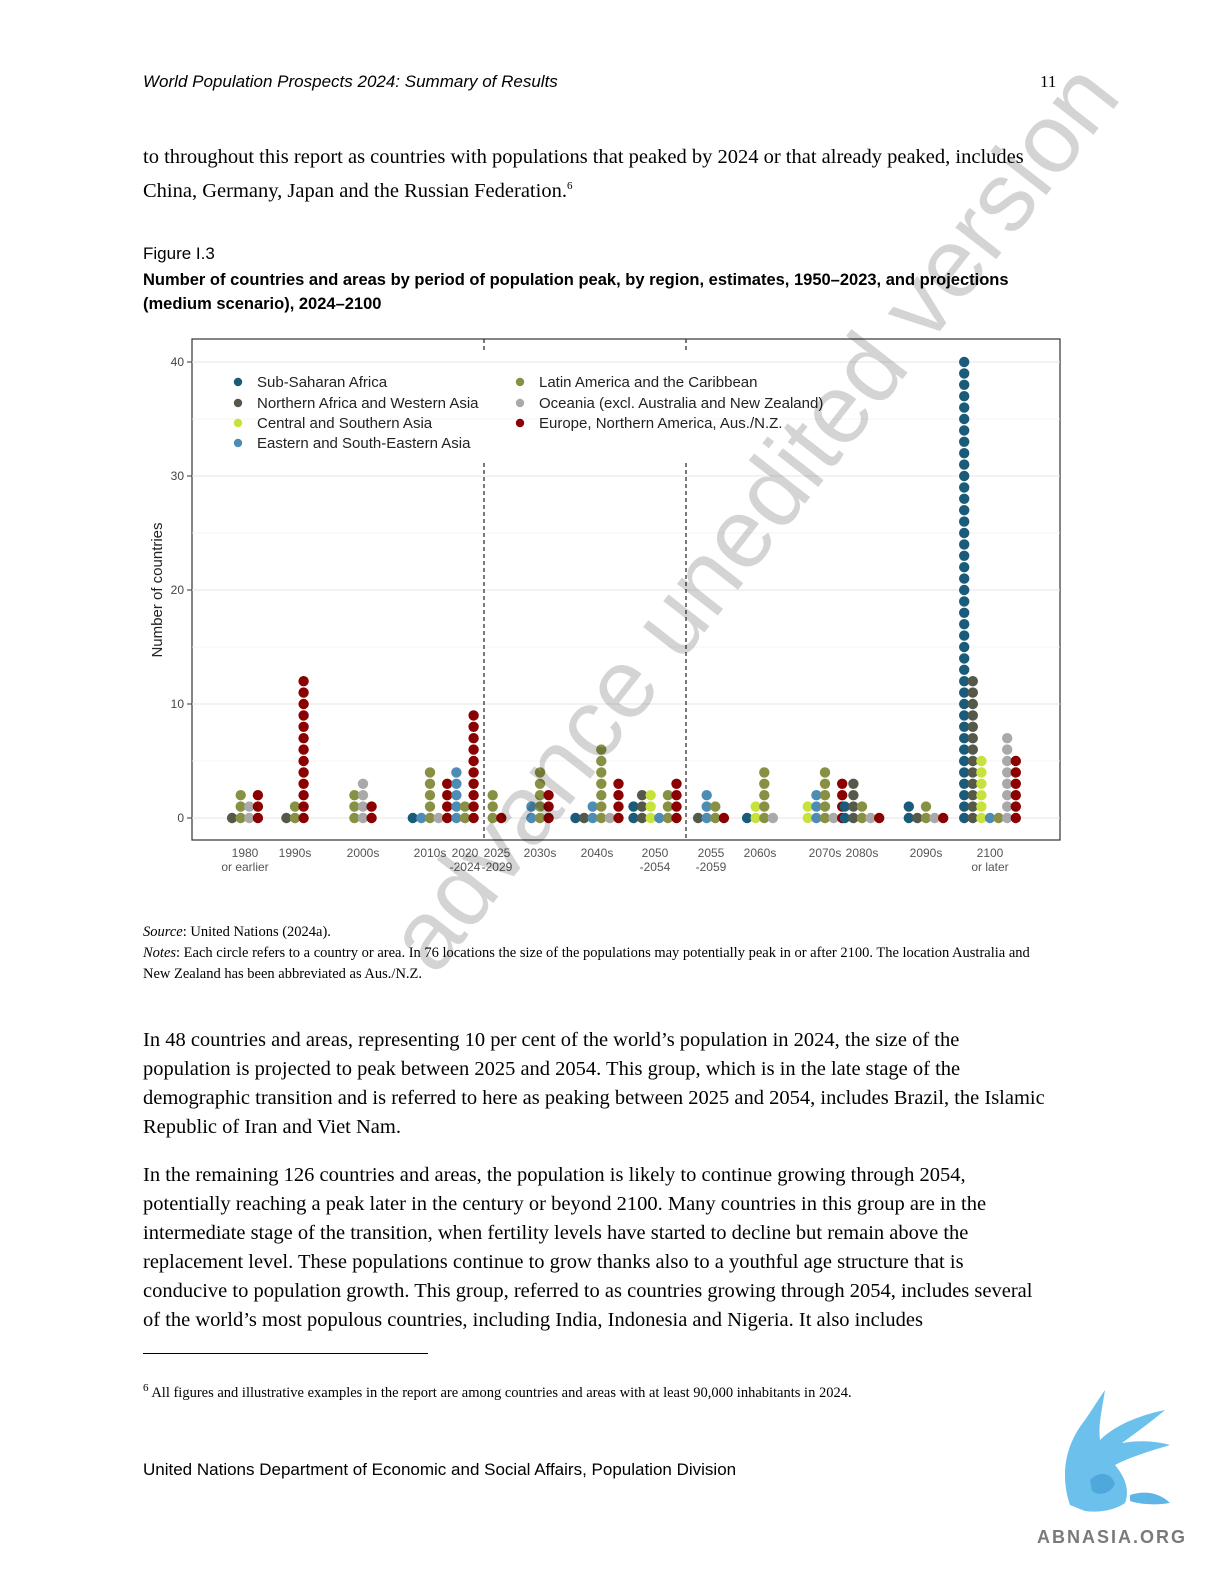 The image size is (1224, 1584). What do you see at coordinates (364, 443) in the screenshot?
I see `legend-label: Eastern and South-Eastern Asia` at bounding box center [364, 443].